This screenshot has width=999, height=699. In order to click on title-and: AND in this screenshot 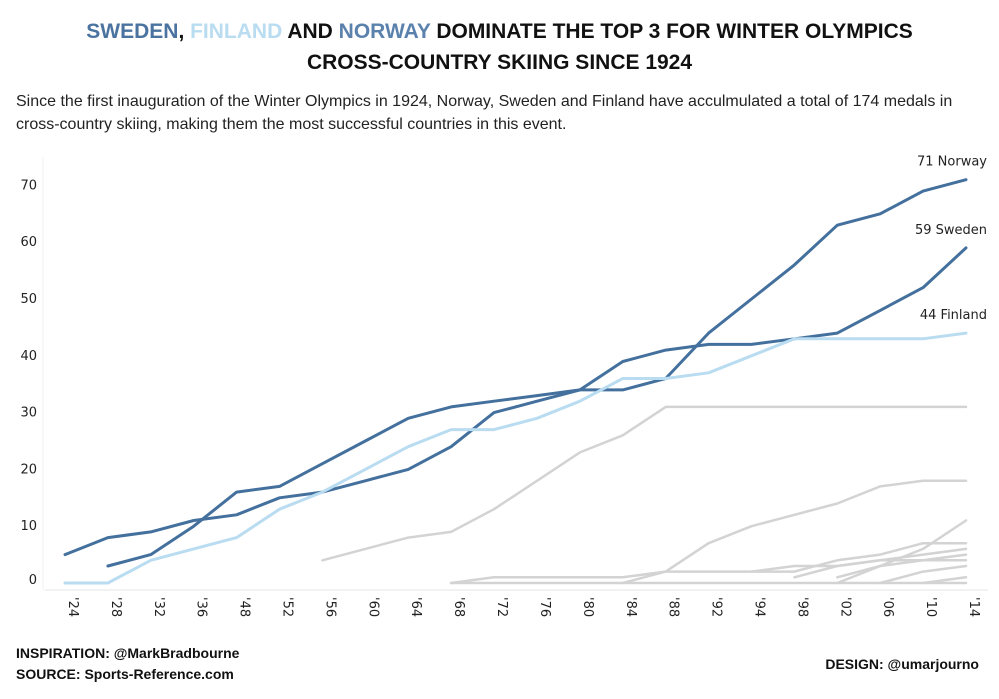, I will do `click(310, 31)`.